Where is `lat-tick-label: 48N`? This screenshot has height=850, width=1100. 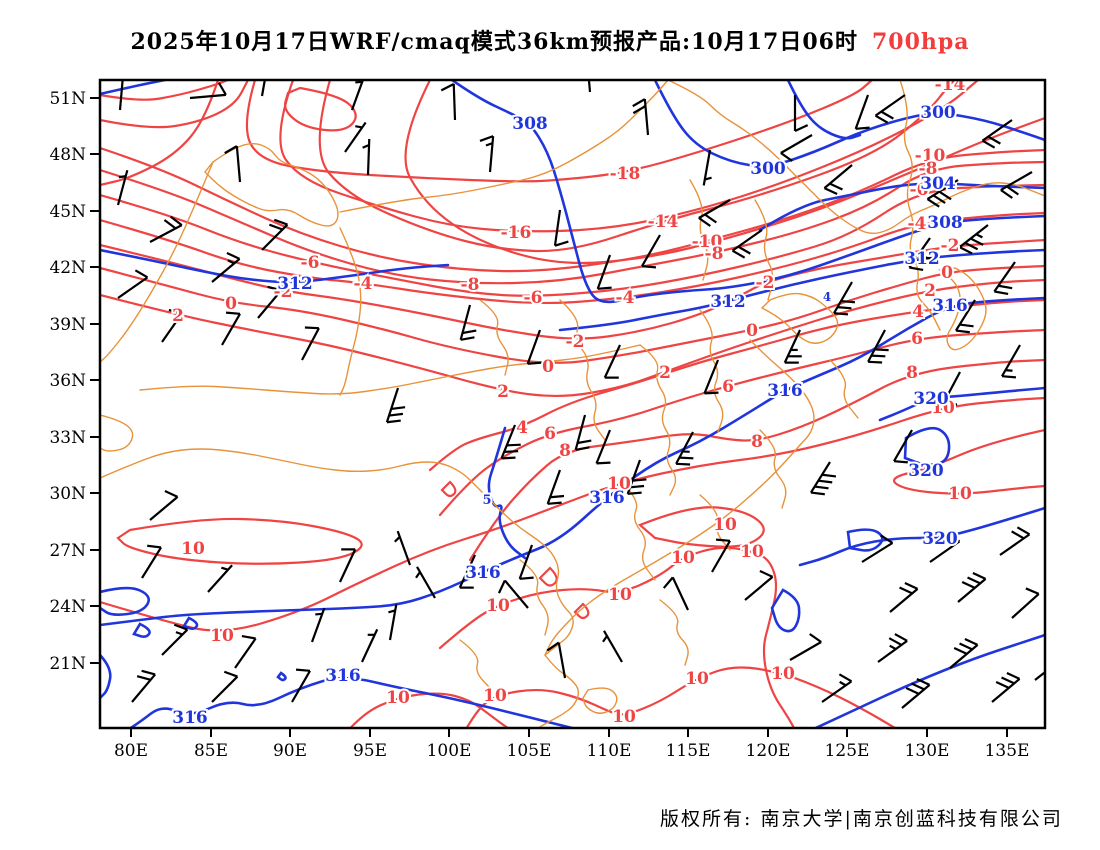
lat-tick-label: 48N is located at coordinates (67, 155).